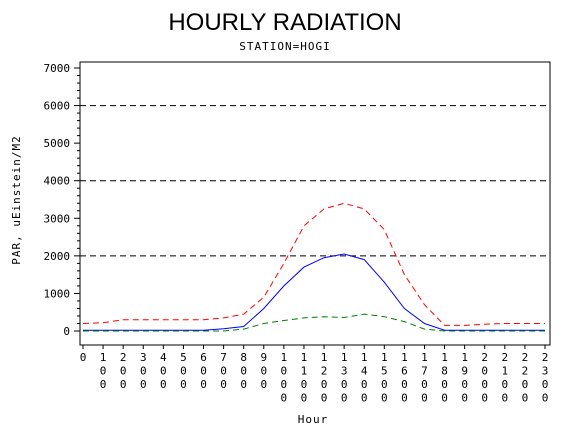  What do you see at coordinates (16, 200) in the screenshot?
I see `y-axis-title: PAR, uEinstein/M2` at bounding box center [16, 200].